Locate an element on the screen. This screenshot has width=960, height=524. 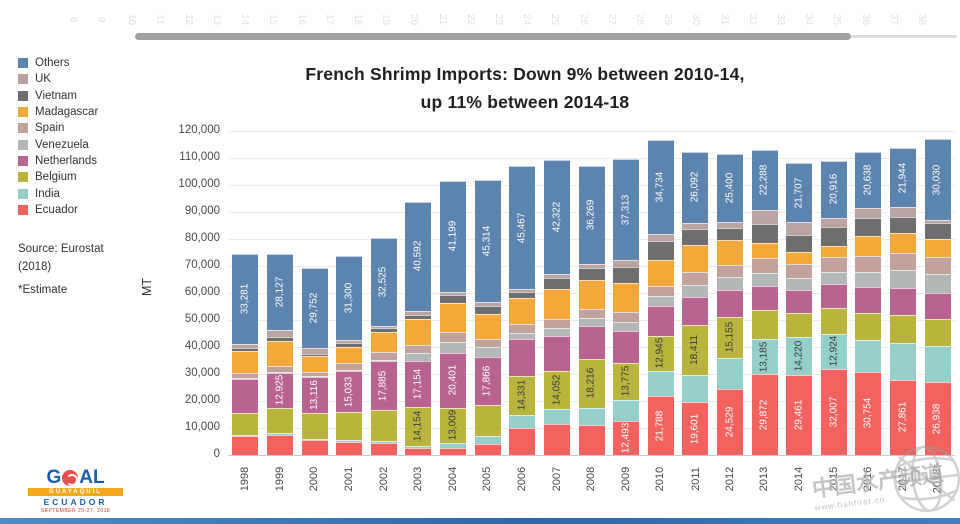
segment-label: 33,281 is located at coordinates (245, 298).